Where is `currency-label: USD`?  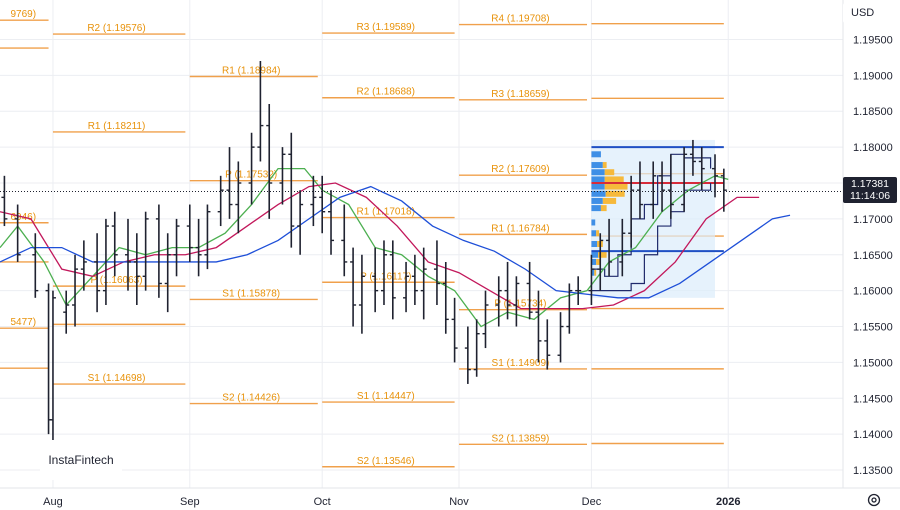
currency-label: USD is located at coordinates (863, 13).